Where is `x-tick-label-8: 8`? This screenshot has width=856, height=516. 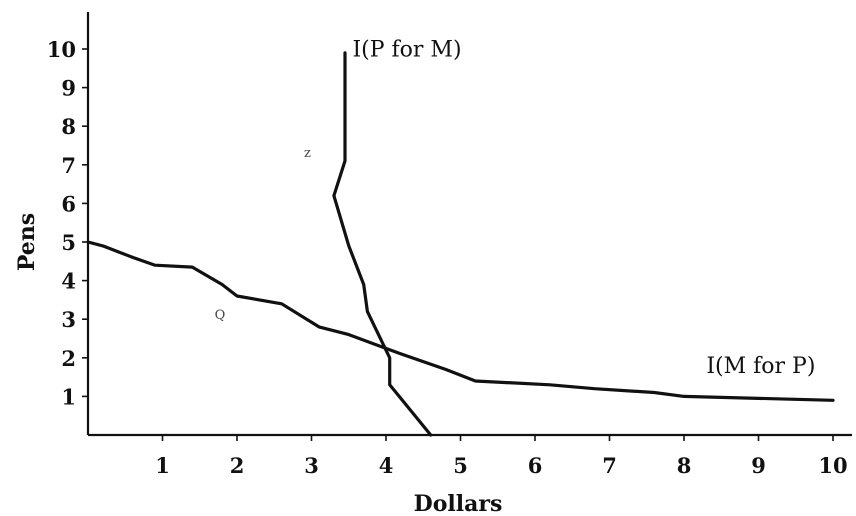 x-tick-label-8: 8 is located at coordinates (684, 465).